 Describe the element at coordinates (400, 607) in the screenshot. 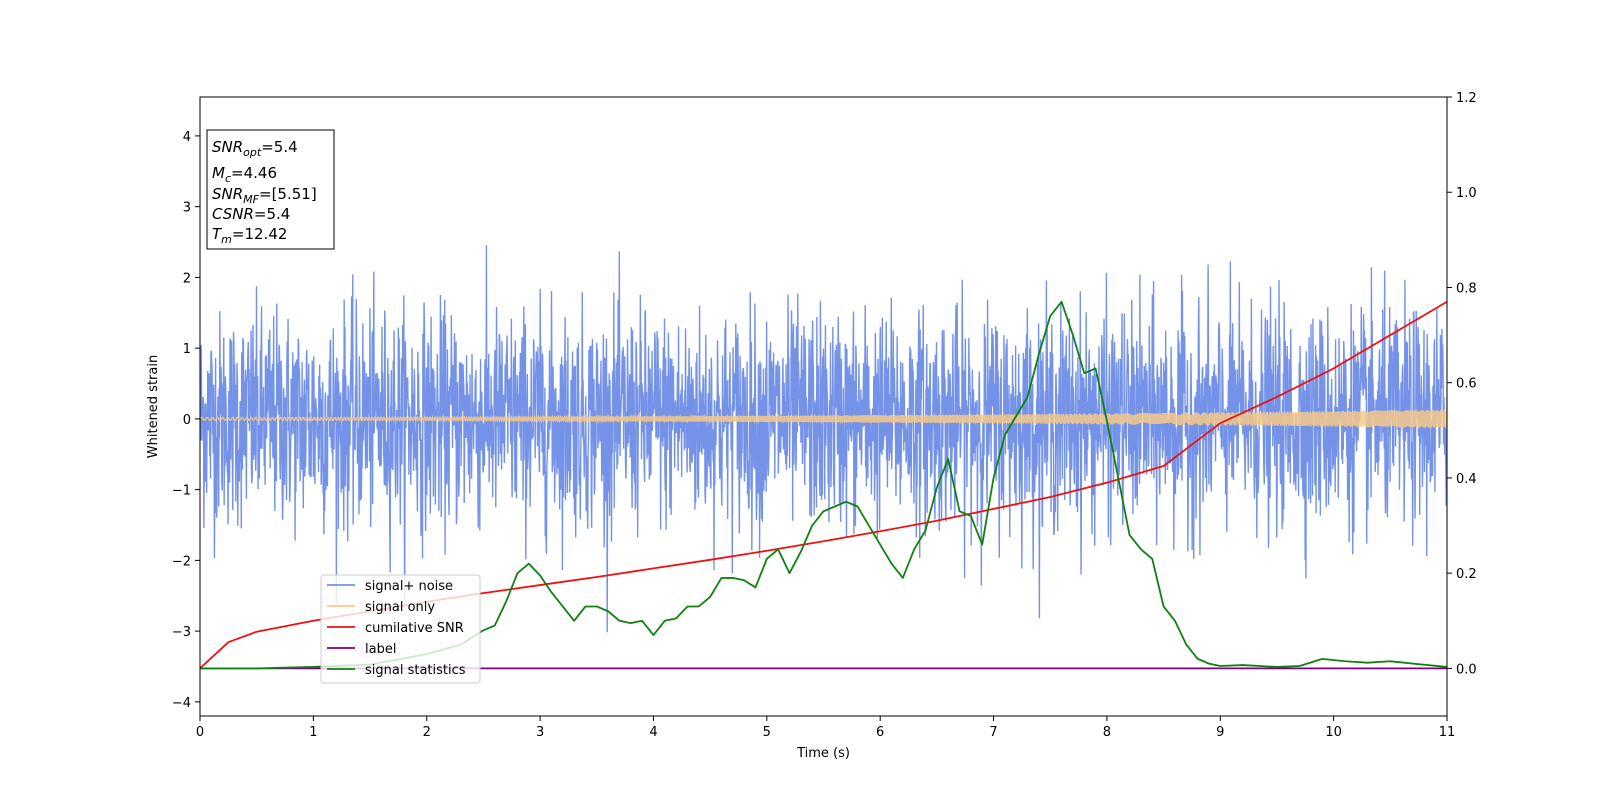

I see `legend-label: signal only` at that location.